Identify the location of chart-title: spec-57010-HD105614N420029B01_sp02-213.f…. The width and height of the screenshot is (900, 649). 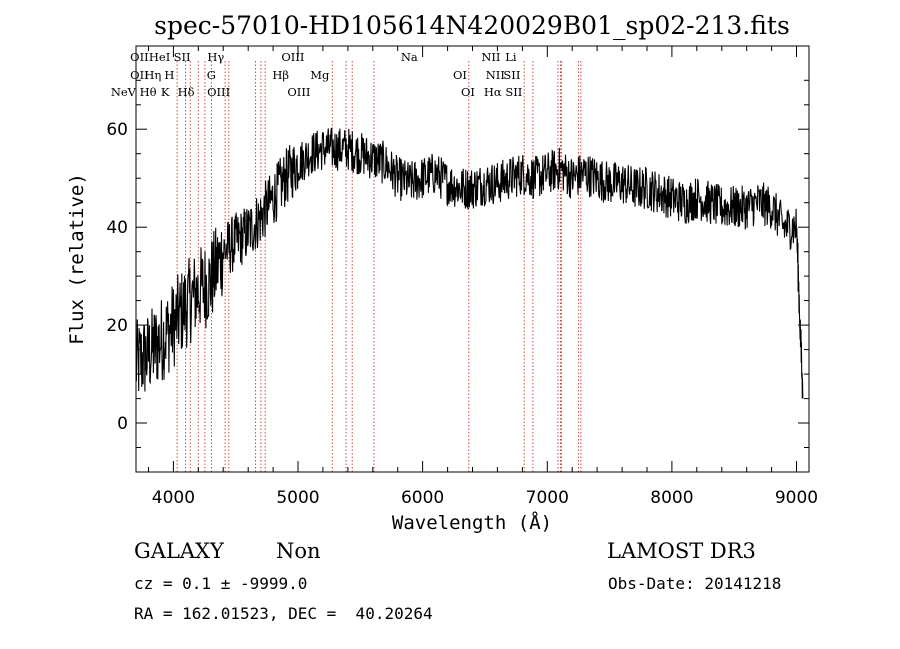
(472, 25).